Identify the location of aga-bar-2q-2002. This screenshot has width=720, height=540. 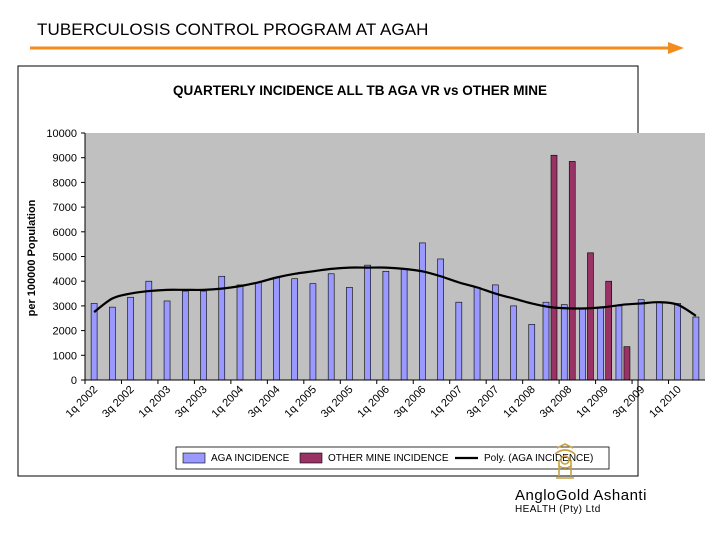
(112, 343).